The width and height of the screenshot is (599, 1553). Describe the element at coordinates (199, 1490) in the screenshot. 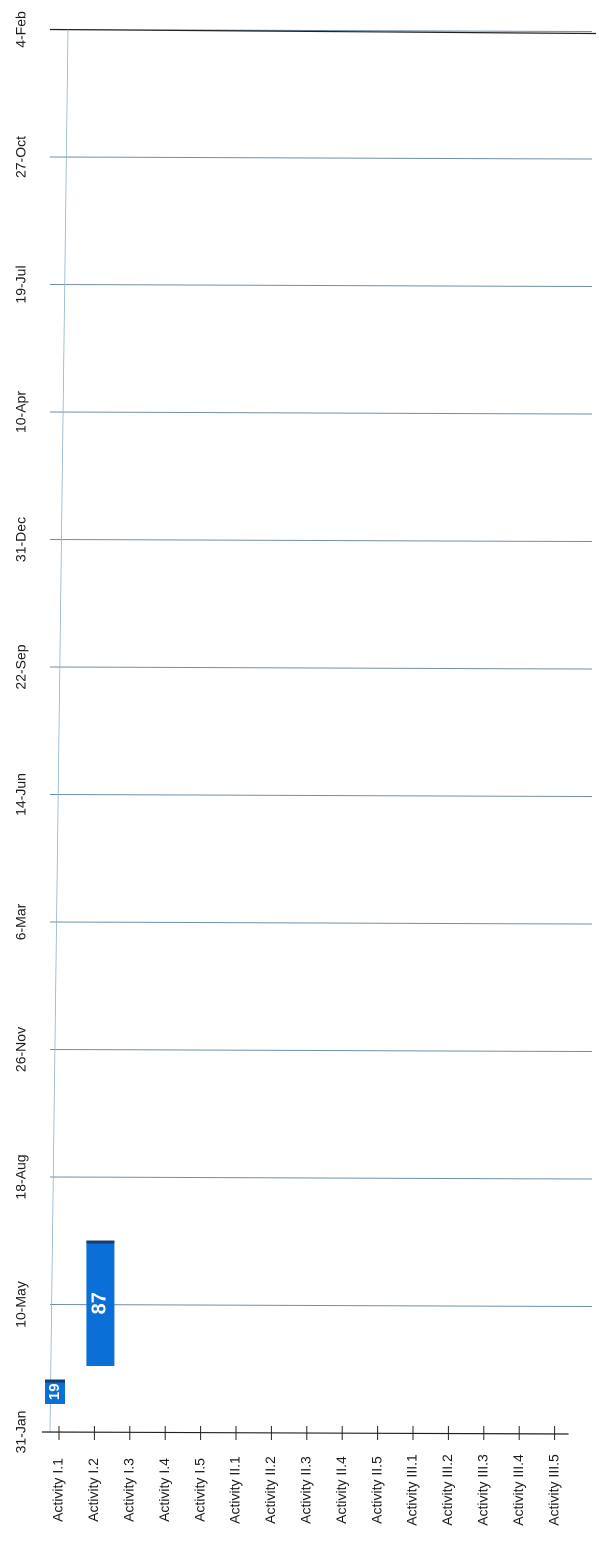

I see `category-label: Activity I.5` at that location.